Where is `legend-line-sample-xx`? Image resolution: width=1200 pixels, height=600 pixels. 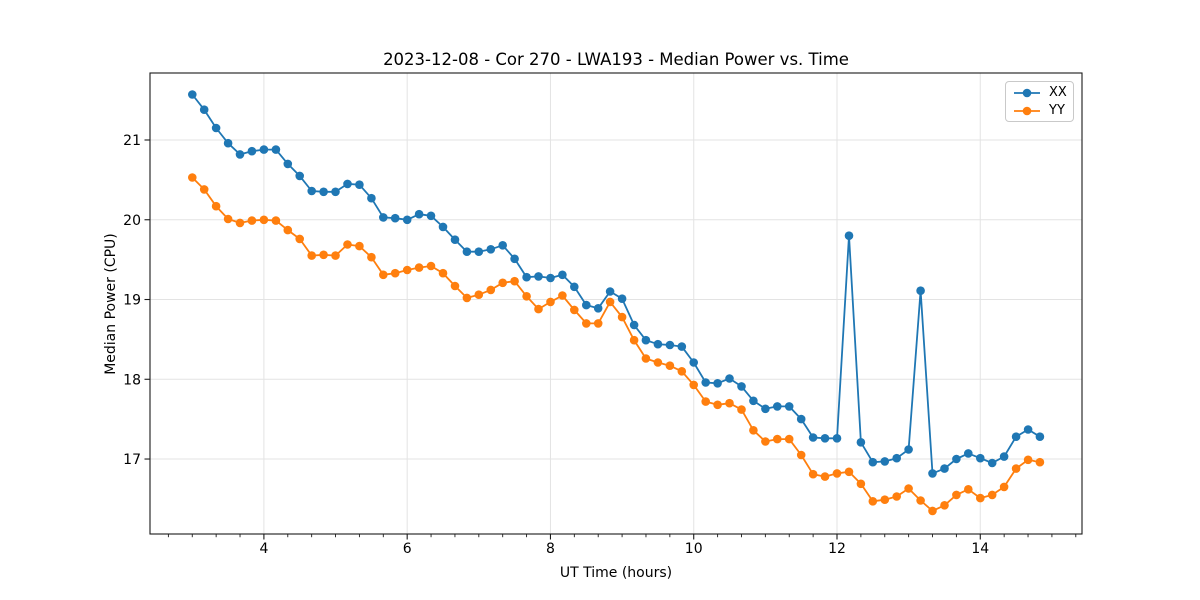 legend-line-sample-xx is located at coordinates (1027, 93).